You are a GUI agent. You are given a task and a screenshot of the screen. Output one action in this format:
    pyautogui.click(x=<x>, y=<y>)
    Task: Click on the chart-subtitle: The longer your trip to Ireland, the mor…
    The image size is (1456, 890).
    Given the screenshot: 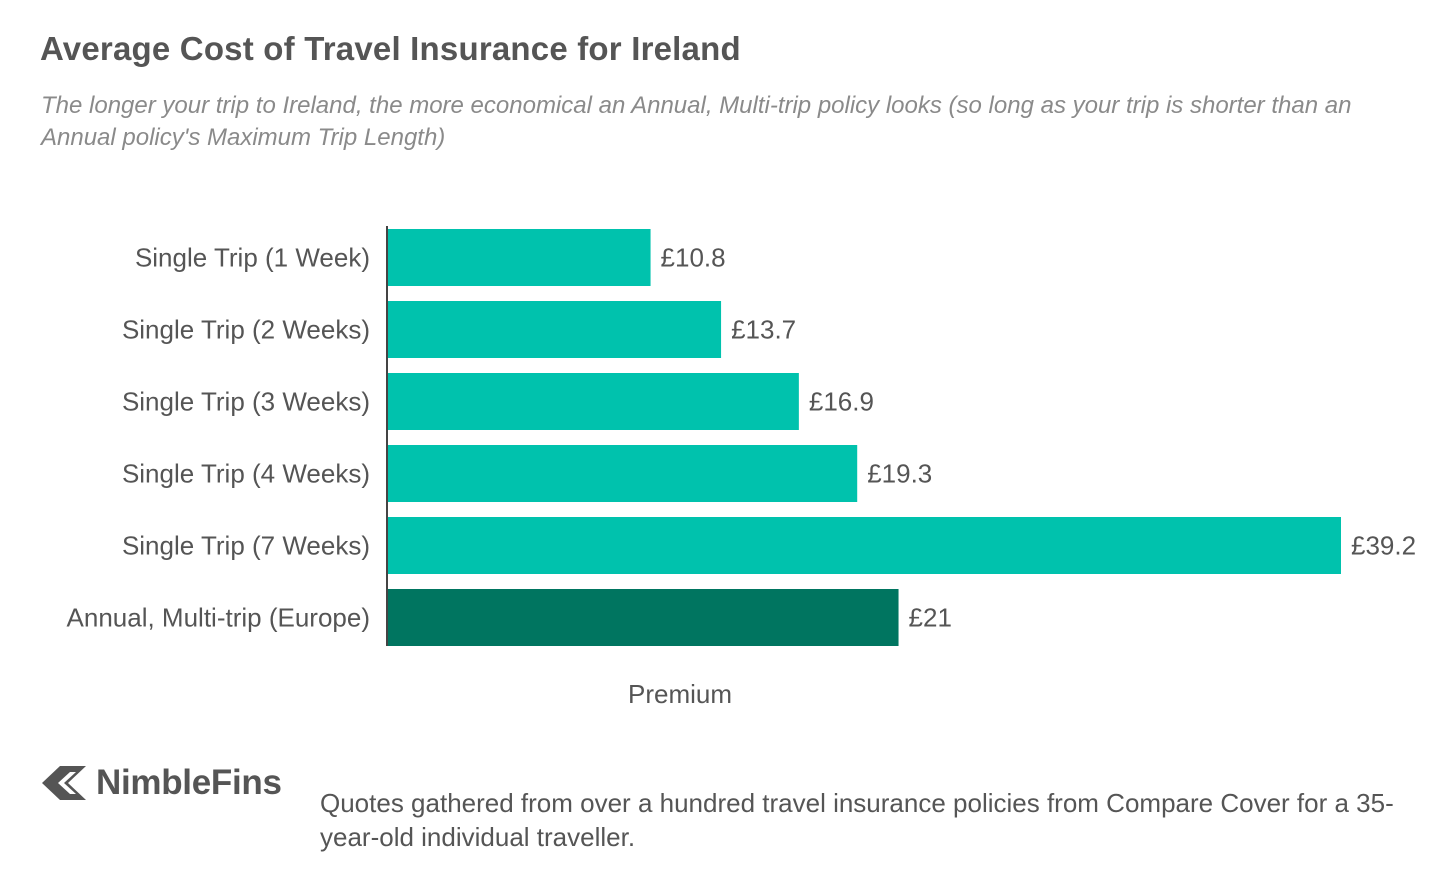 What is the action you would take?
    pyautogui.click(x=696, y=121)
    